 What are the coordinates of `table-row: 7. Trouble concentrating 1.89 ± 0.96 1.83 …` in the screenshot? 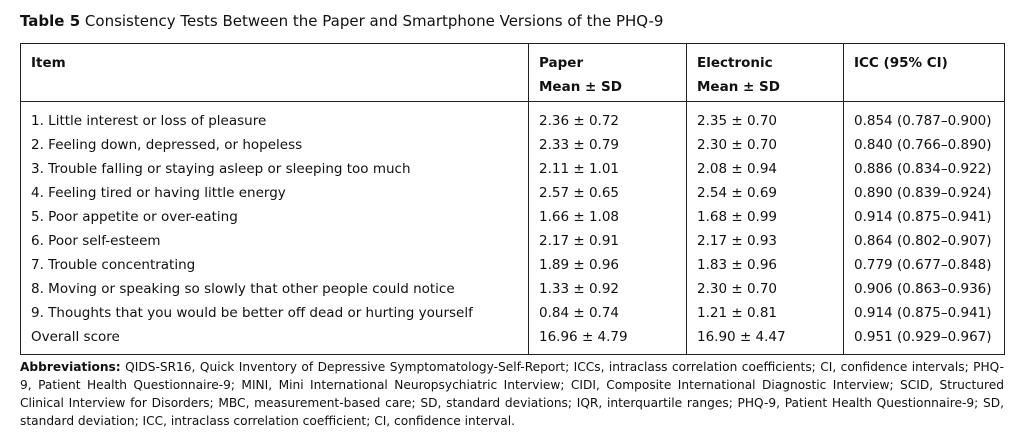 It's located at (513, 265).